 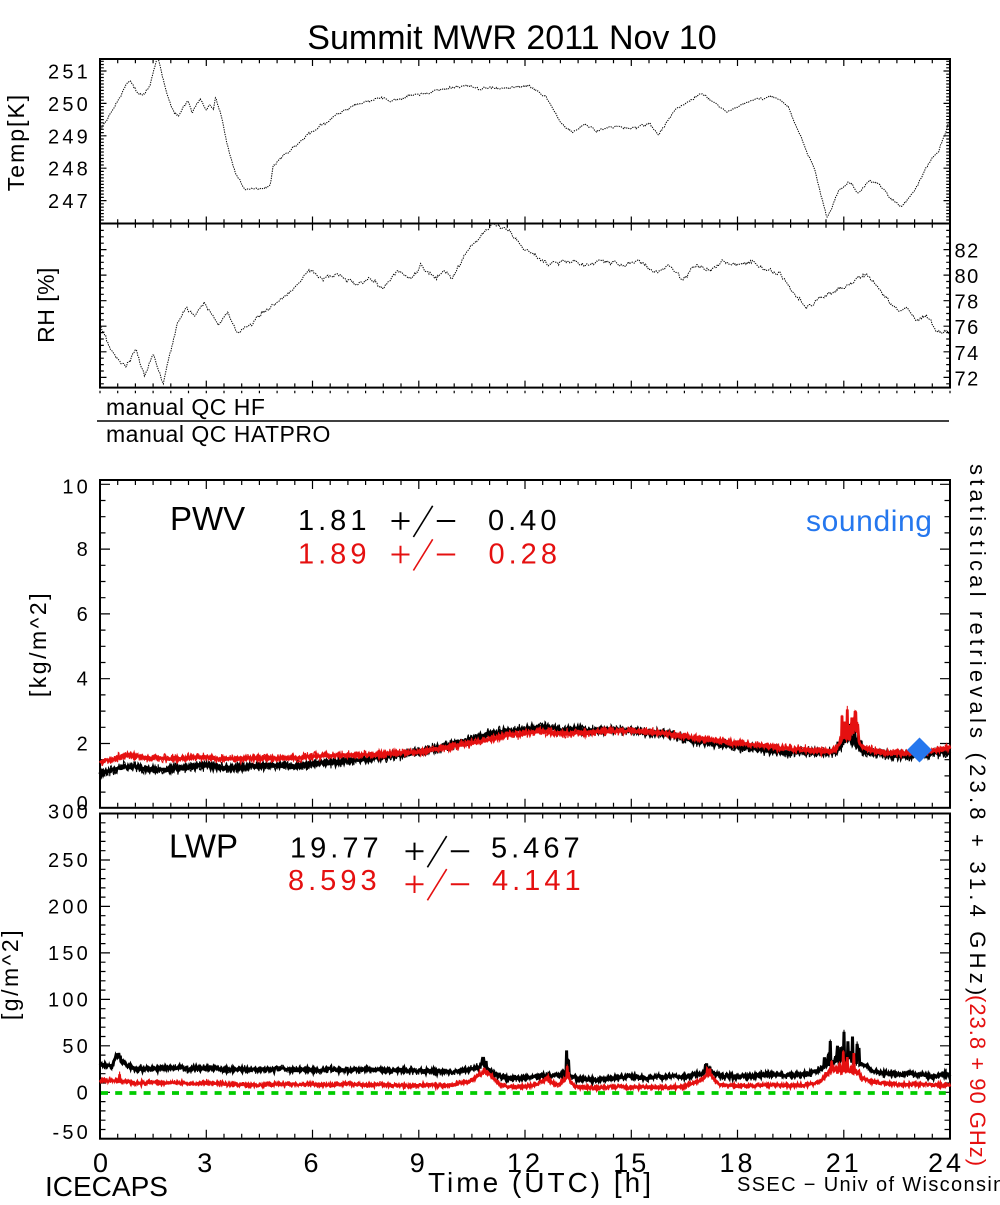 What do you see at coordinates (967, 252) in the screenshot?
I see `svg-text: 82` at bounding box center [967, 252].